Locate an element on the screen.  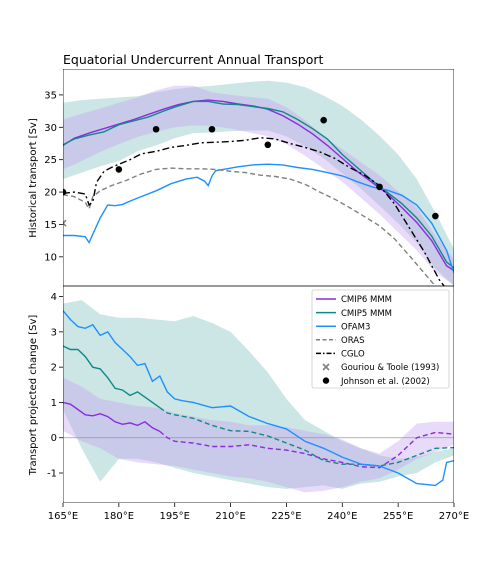
legend-item: ORAS is located at coordinates (340, 341).